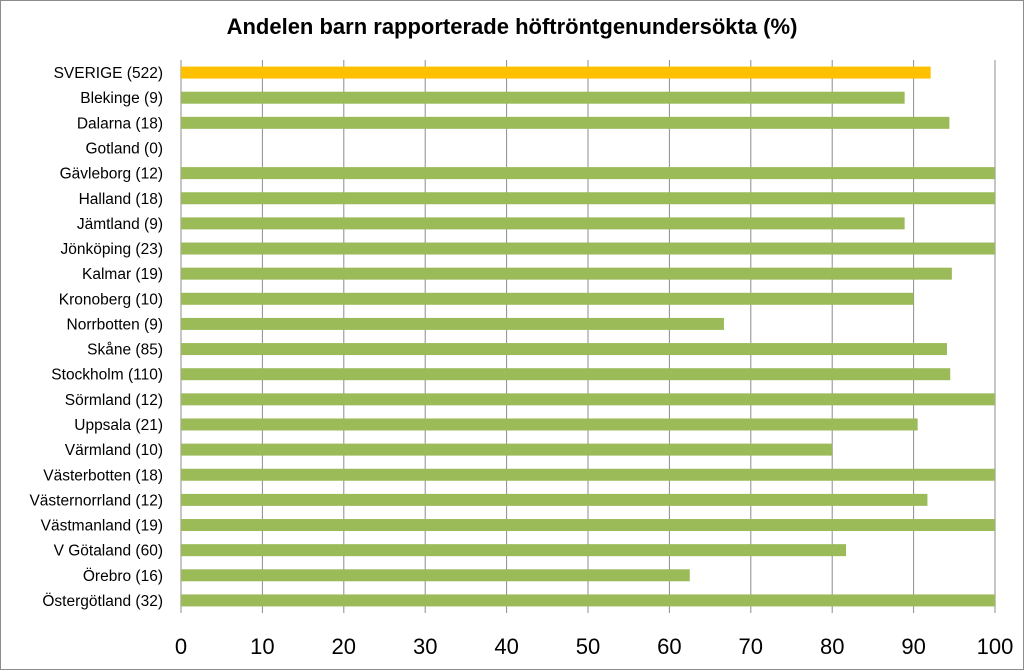 The height and width of the screenshot is (670, 1024). Describe the element at coordinates (102, 526) in the screenshot. I see `category-label-18: Västmanland (19)` at that location.